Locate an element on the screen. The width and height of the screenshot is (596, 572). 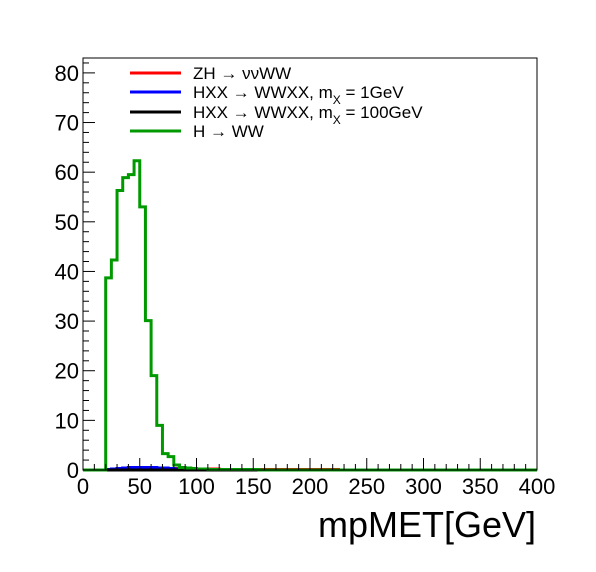
legend-label-part: ZH → ννWW is located at coordinates (242, 73).